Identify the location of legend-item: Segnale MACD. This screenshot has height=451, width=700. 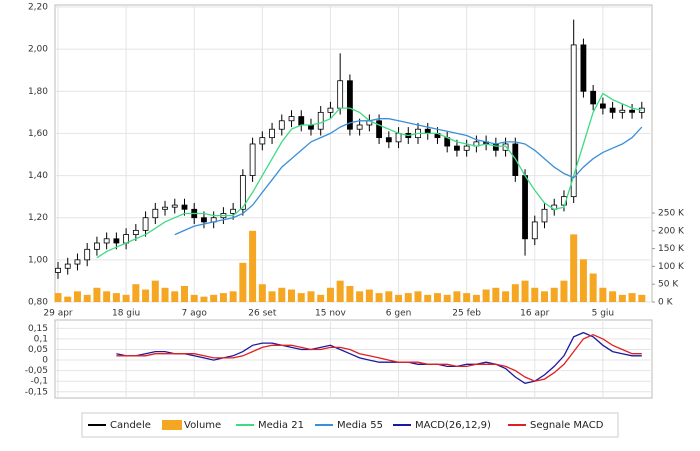
(556, 425).